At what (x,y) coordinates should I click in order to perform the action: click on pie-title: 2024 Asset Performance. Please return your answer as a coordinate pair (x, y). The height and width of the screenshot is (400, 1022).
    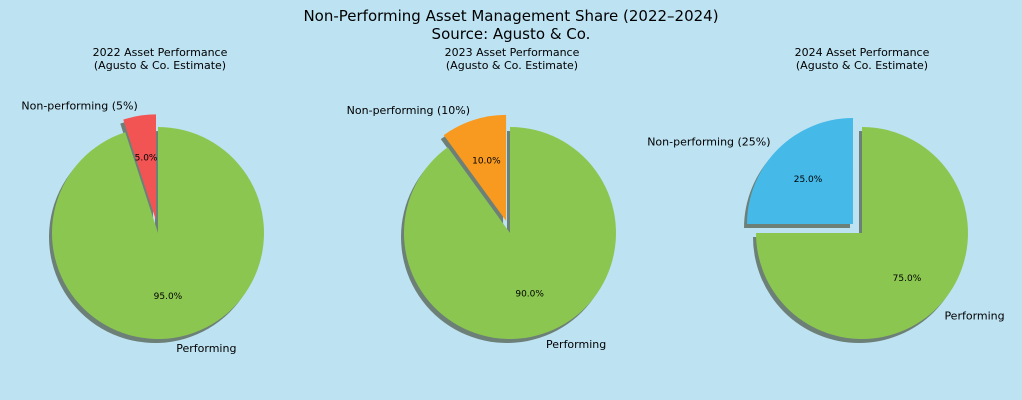
    Looking at the image, I should click on (862, 52).